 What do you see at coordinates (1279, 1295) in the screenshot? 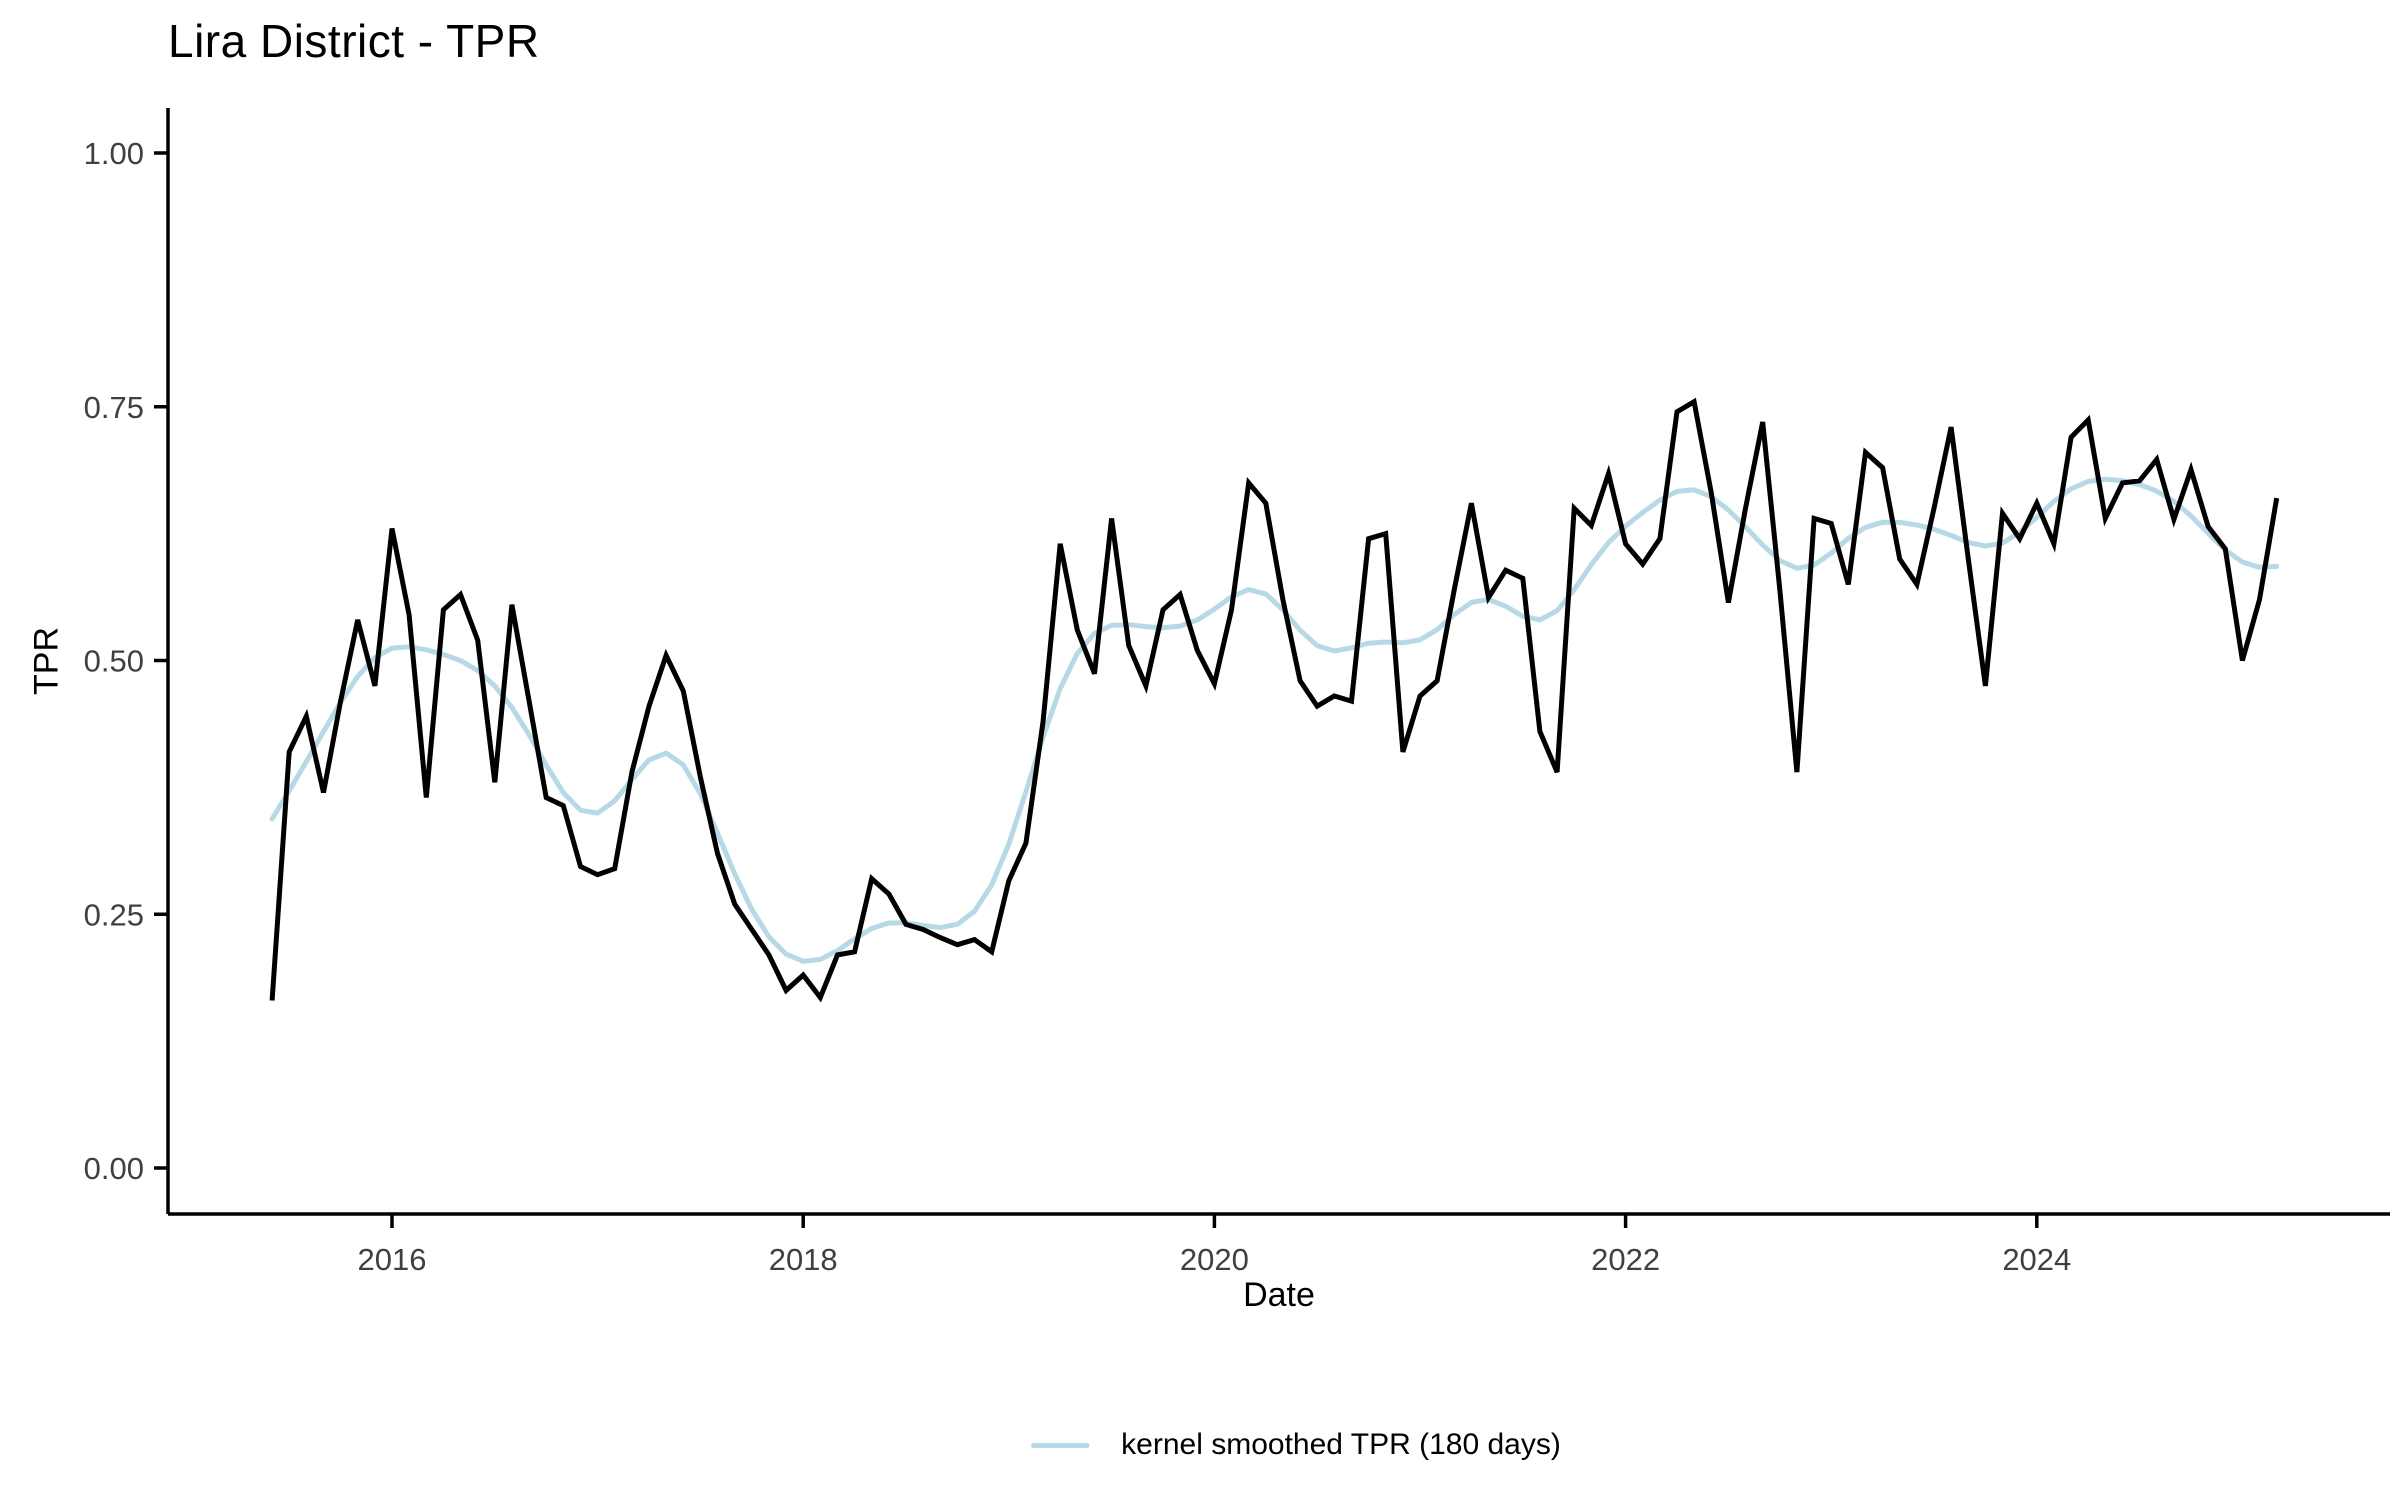
I see `x-axis-title: Date` at bounding box center [1279, 1295].